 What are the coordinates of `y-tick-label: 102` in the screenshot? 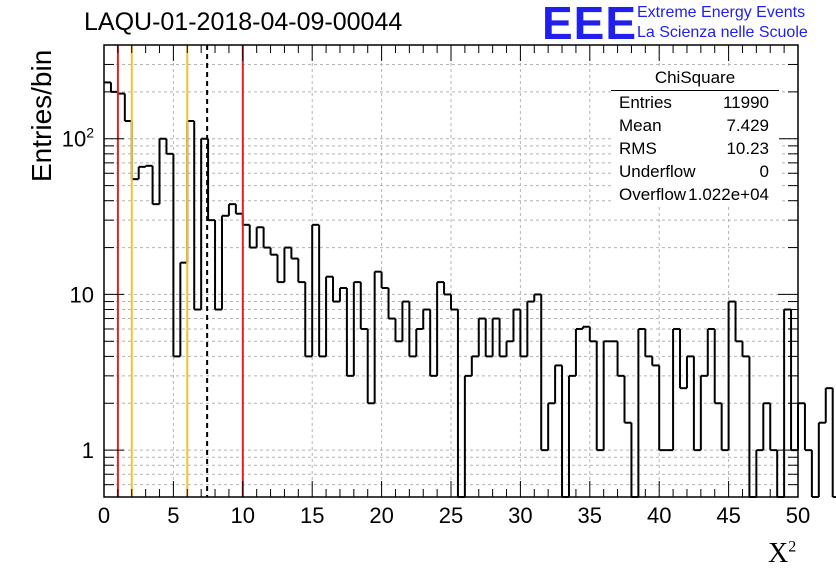 It's located at (78, 138).